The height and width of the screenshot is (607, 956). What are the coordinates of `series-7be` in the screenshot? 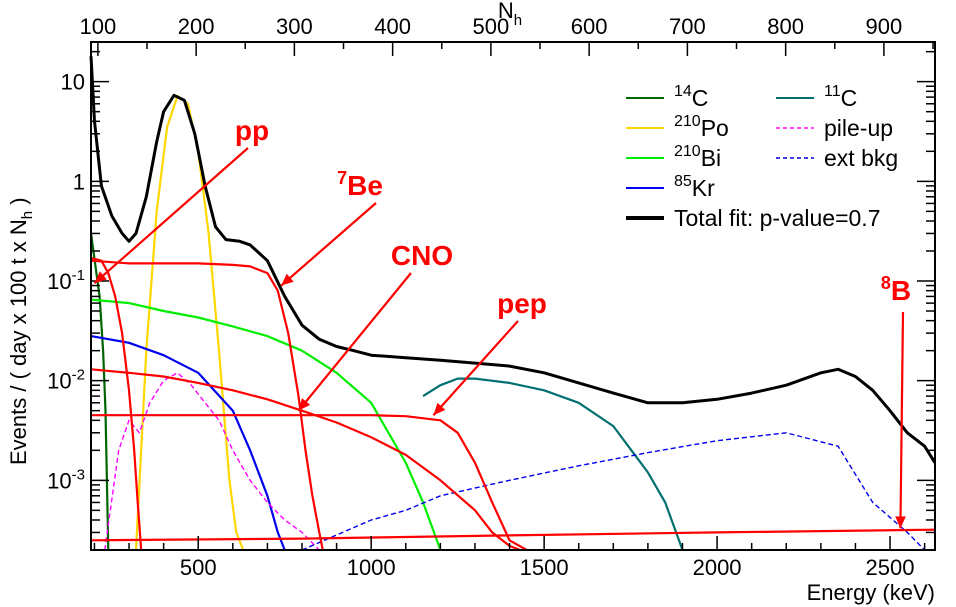 It's located at (207, 405).